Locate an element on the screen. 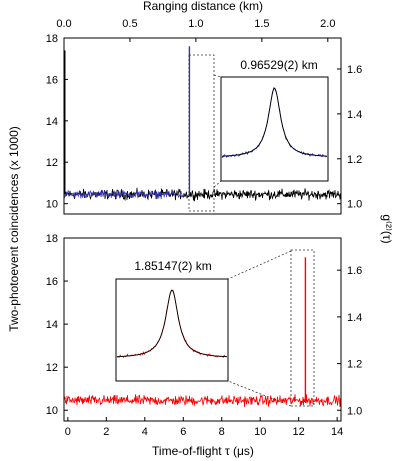 The height and width of the screenshot is (461, 415). right-y-axis-label: g⁽²⁾(τ) is located at coordinates (387, 228).